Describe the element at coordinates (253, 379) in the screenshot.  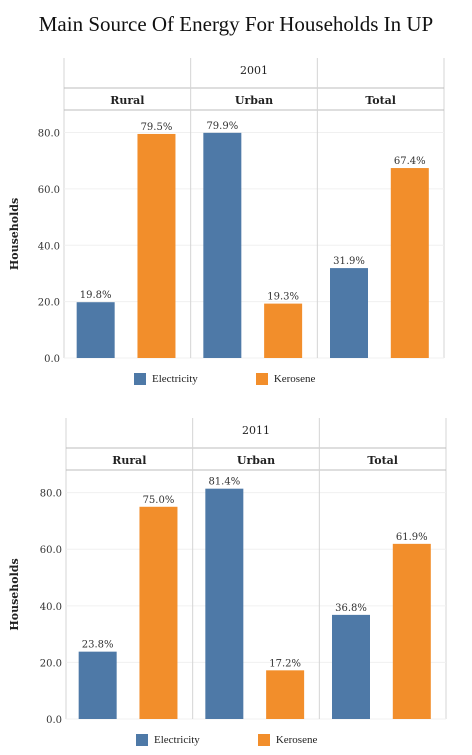
I see `legend-2001: Electricity Kerosene` at that location.